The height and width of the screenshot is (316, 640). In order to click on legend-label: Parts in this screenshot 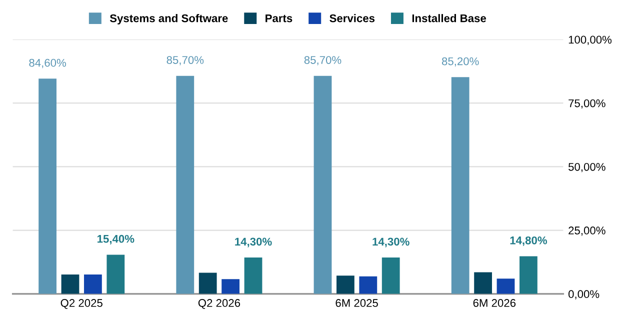, I will do `click(279, 18)`.